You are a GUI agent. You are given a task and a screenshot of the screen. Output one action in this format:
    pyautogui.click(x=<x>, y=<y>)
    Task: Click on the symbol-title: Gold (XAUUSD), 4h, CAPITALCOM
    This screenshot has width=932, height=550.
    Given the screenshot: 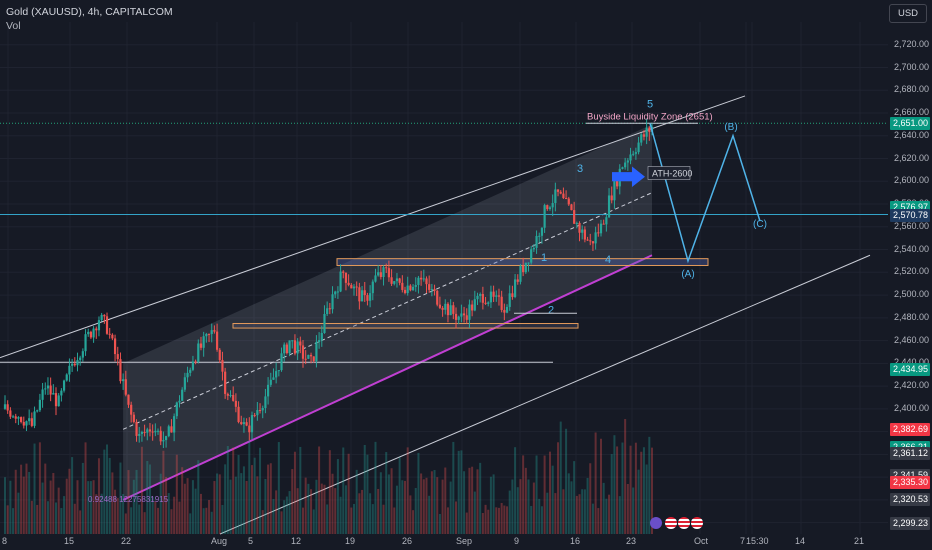 What is the action you would take?
    pyautogui.click(x=89, y=12)
    